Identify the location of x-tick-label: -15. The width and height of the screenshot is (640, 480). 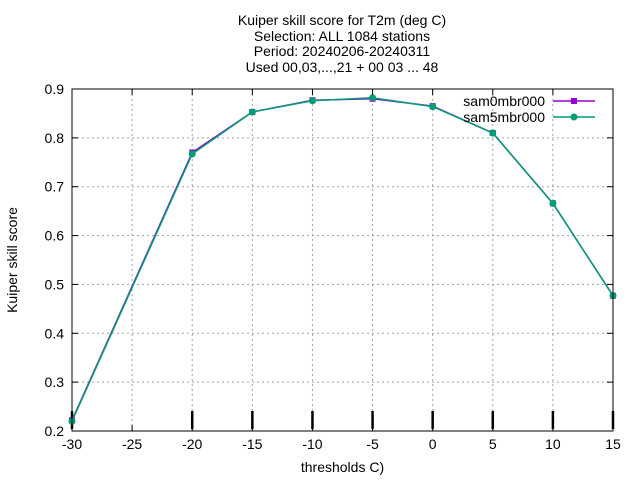
(252, 444).